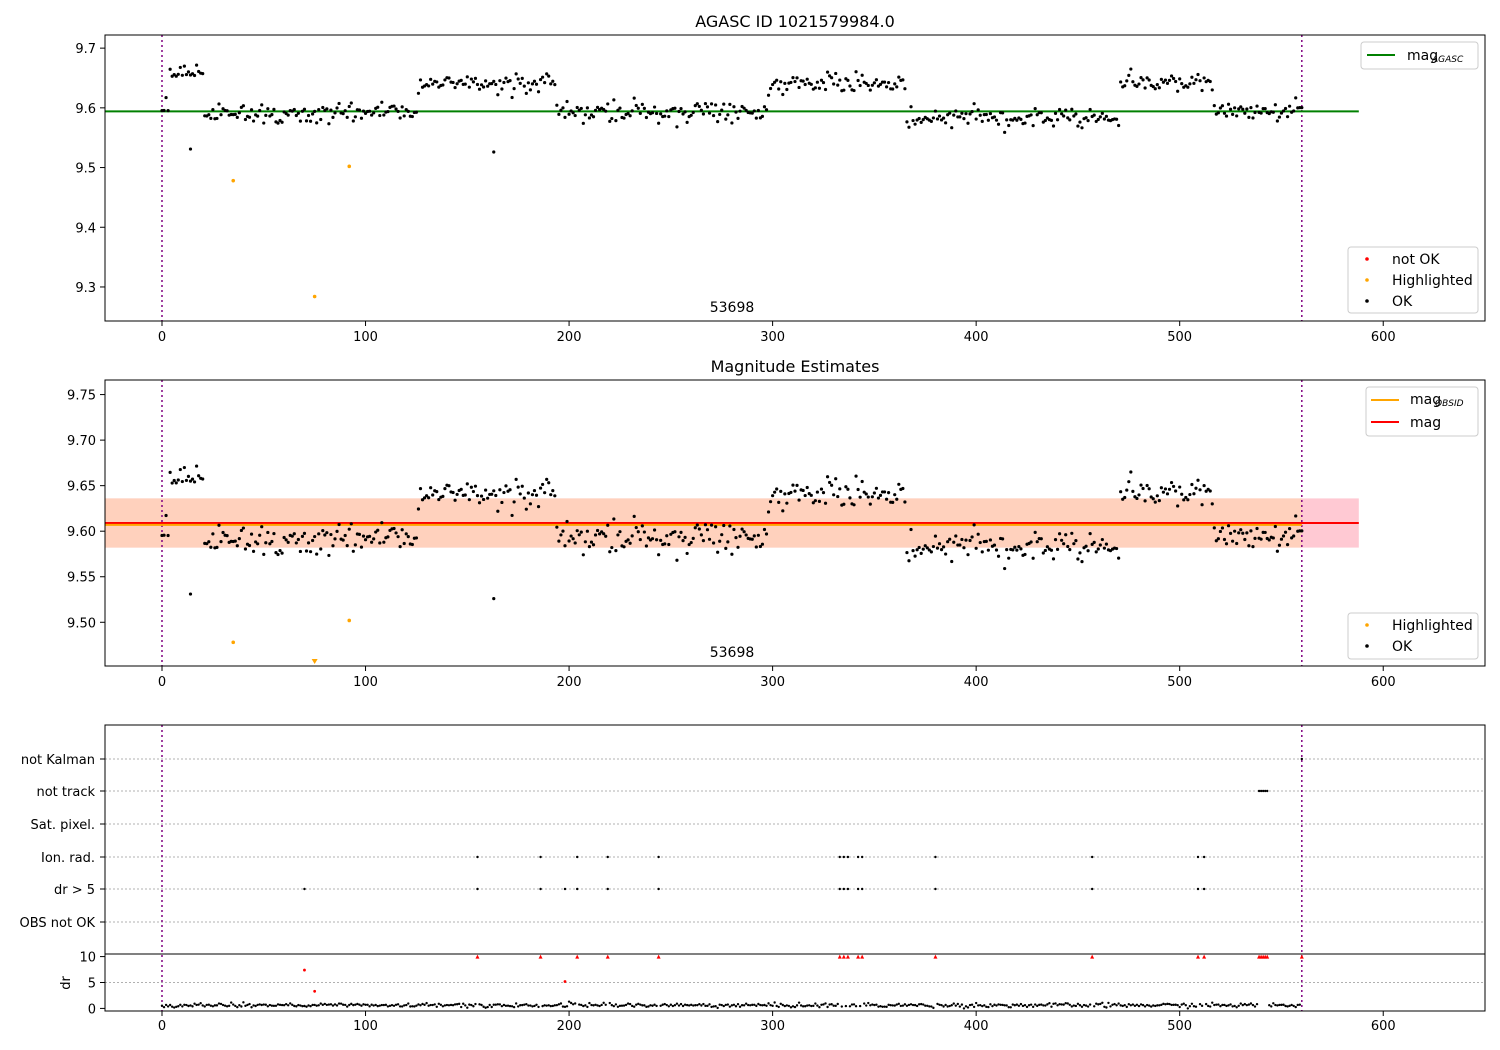 This screenshot has width=1500, height=1050. What do you see at coordinates (314, 296) in the screenshot?
I see `highlighted-point` at bounding box center [314, 296].